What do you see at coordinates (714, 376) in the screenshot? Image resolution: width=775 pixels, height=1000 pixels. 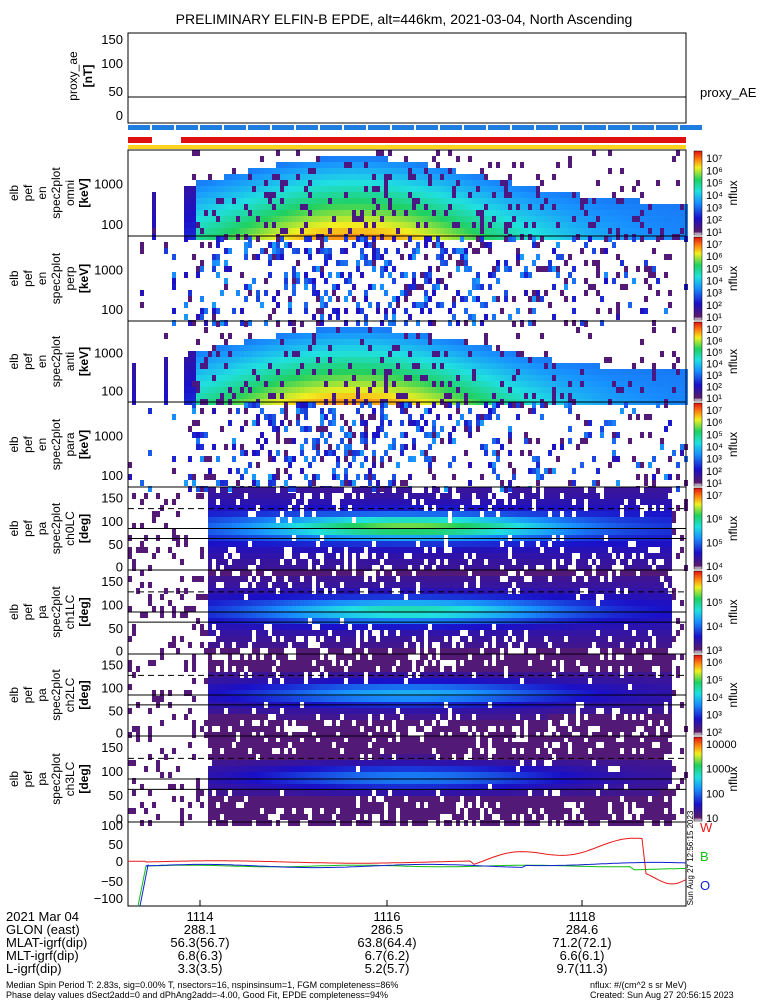 I see `colorbar-tick: 10³` at bounding box center [714, 376].